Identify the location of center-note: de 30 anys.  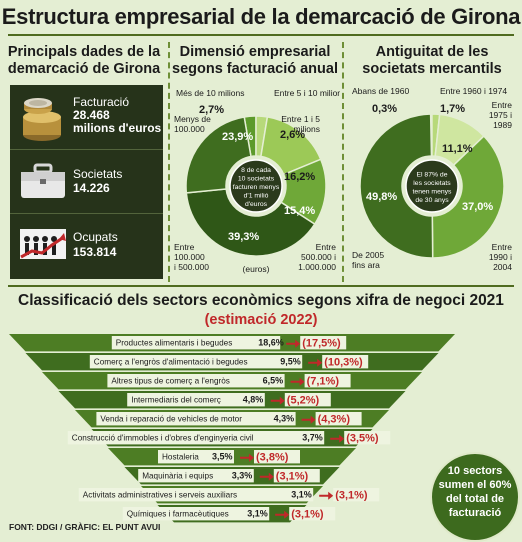
(432, 200).